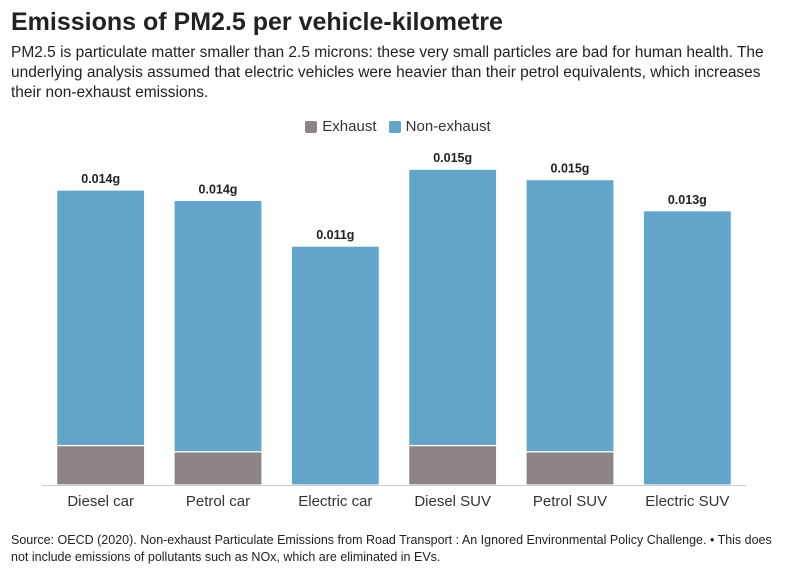  Describe the element at coordinates (687, 348) in the screenshot. I see `bar-electric-suv-non-exhaust` at that location.